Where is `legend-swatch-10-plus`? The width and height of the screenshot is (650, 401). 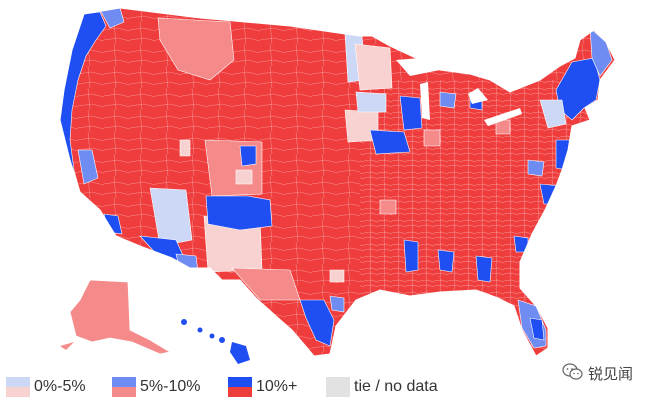 legend-swatch-10-plus is located at coordinates (240, 387).